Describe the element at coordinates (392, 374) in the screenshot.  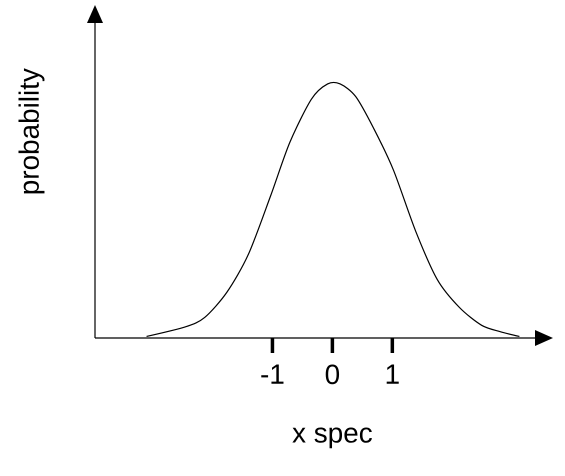
I see `x-tick-label: 1` at that location.